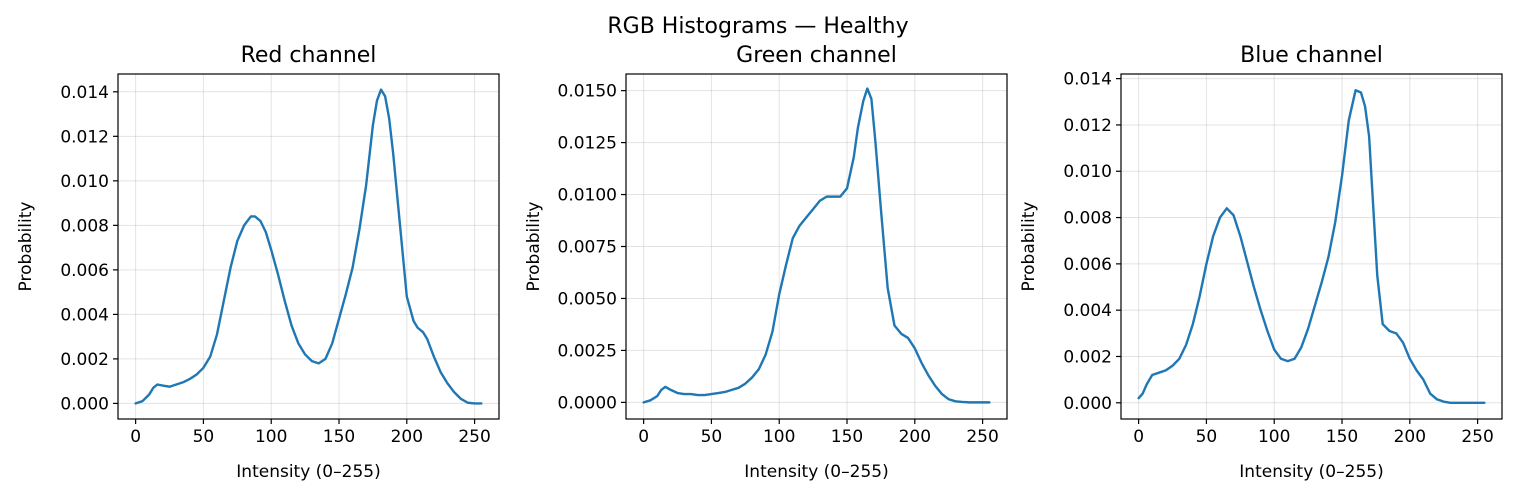 The height and width of the screenshot is (496, 1517). What do you see at coordinates (587, 403) in the screenshot?
I see `y-tick-label: 0.0000` at bounding box center [587, 403].